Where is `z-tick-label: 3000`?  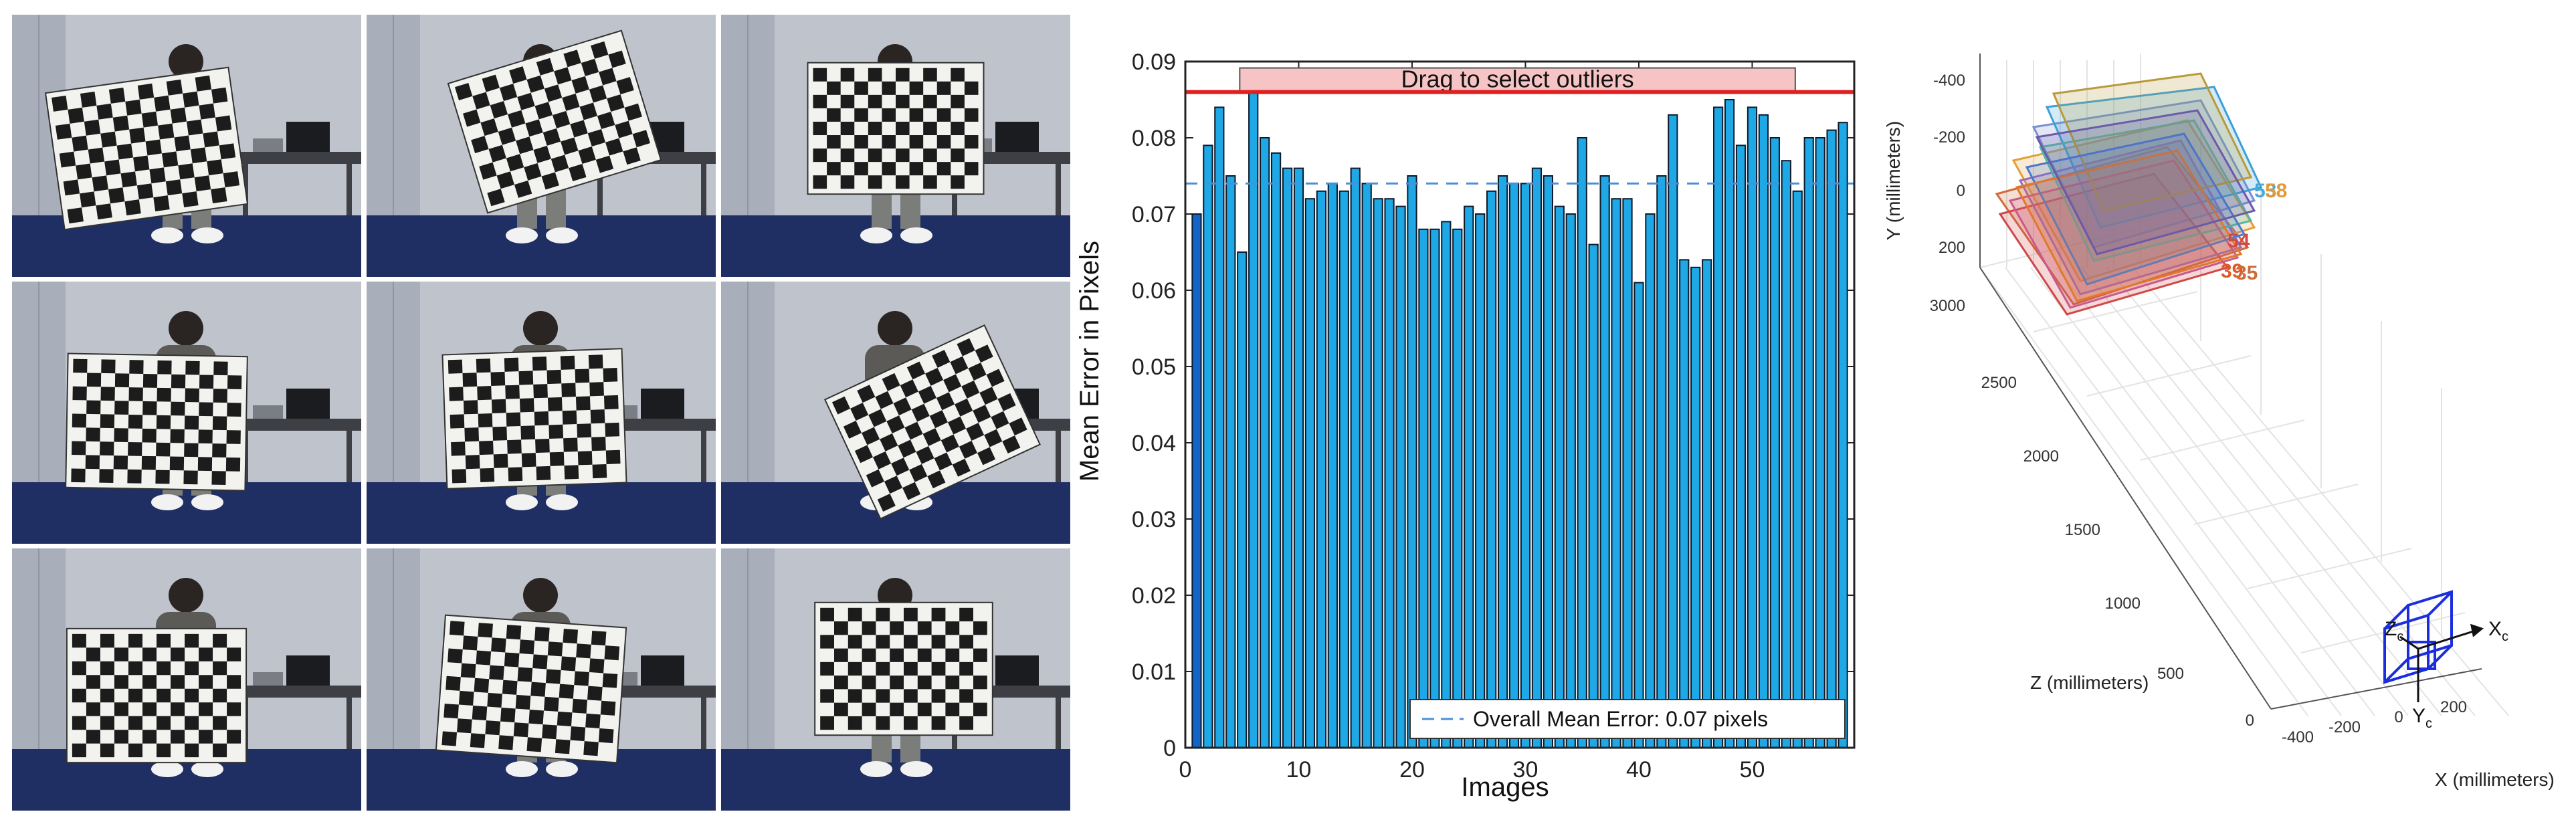
z-tick-label: 3000 is located at coordinates (1947, 306).